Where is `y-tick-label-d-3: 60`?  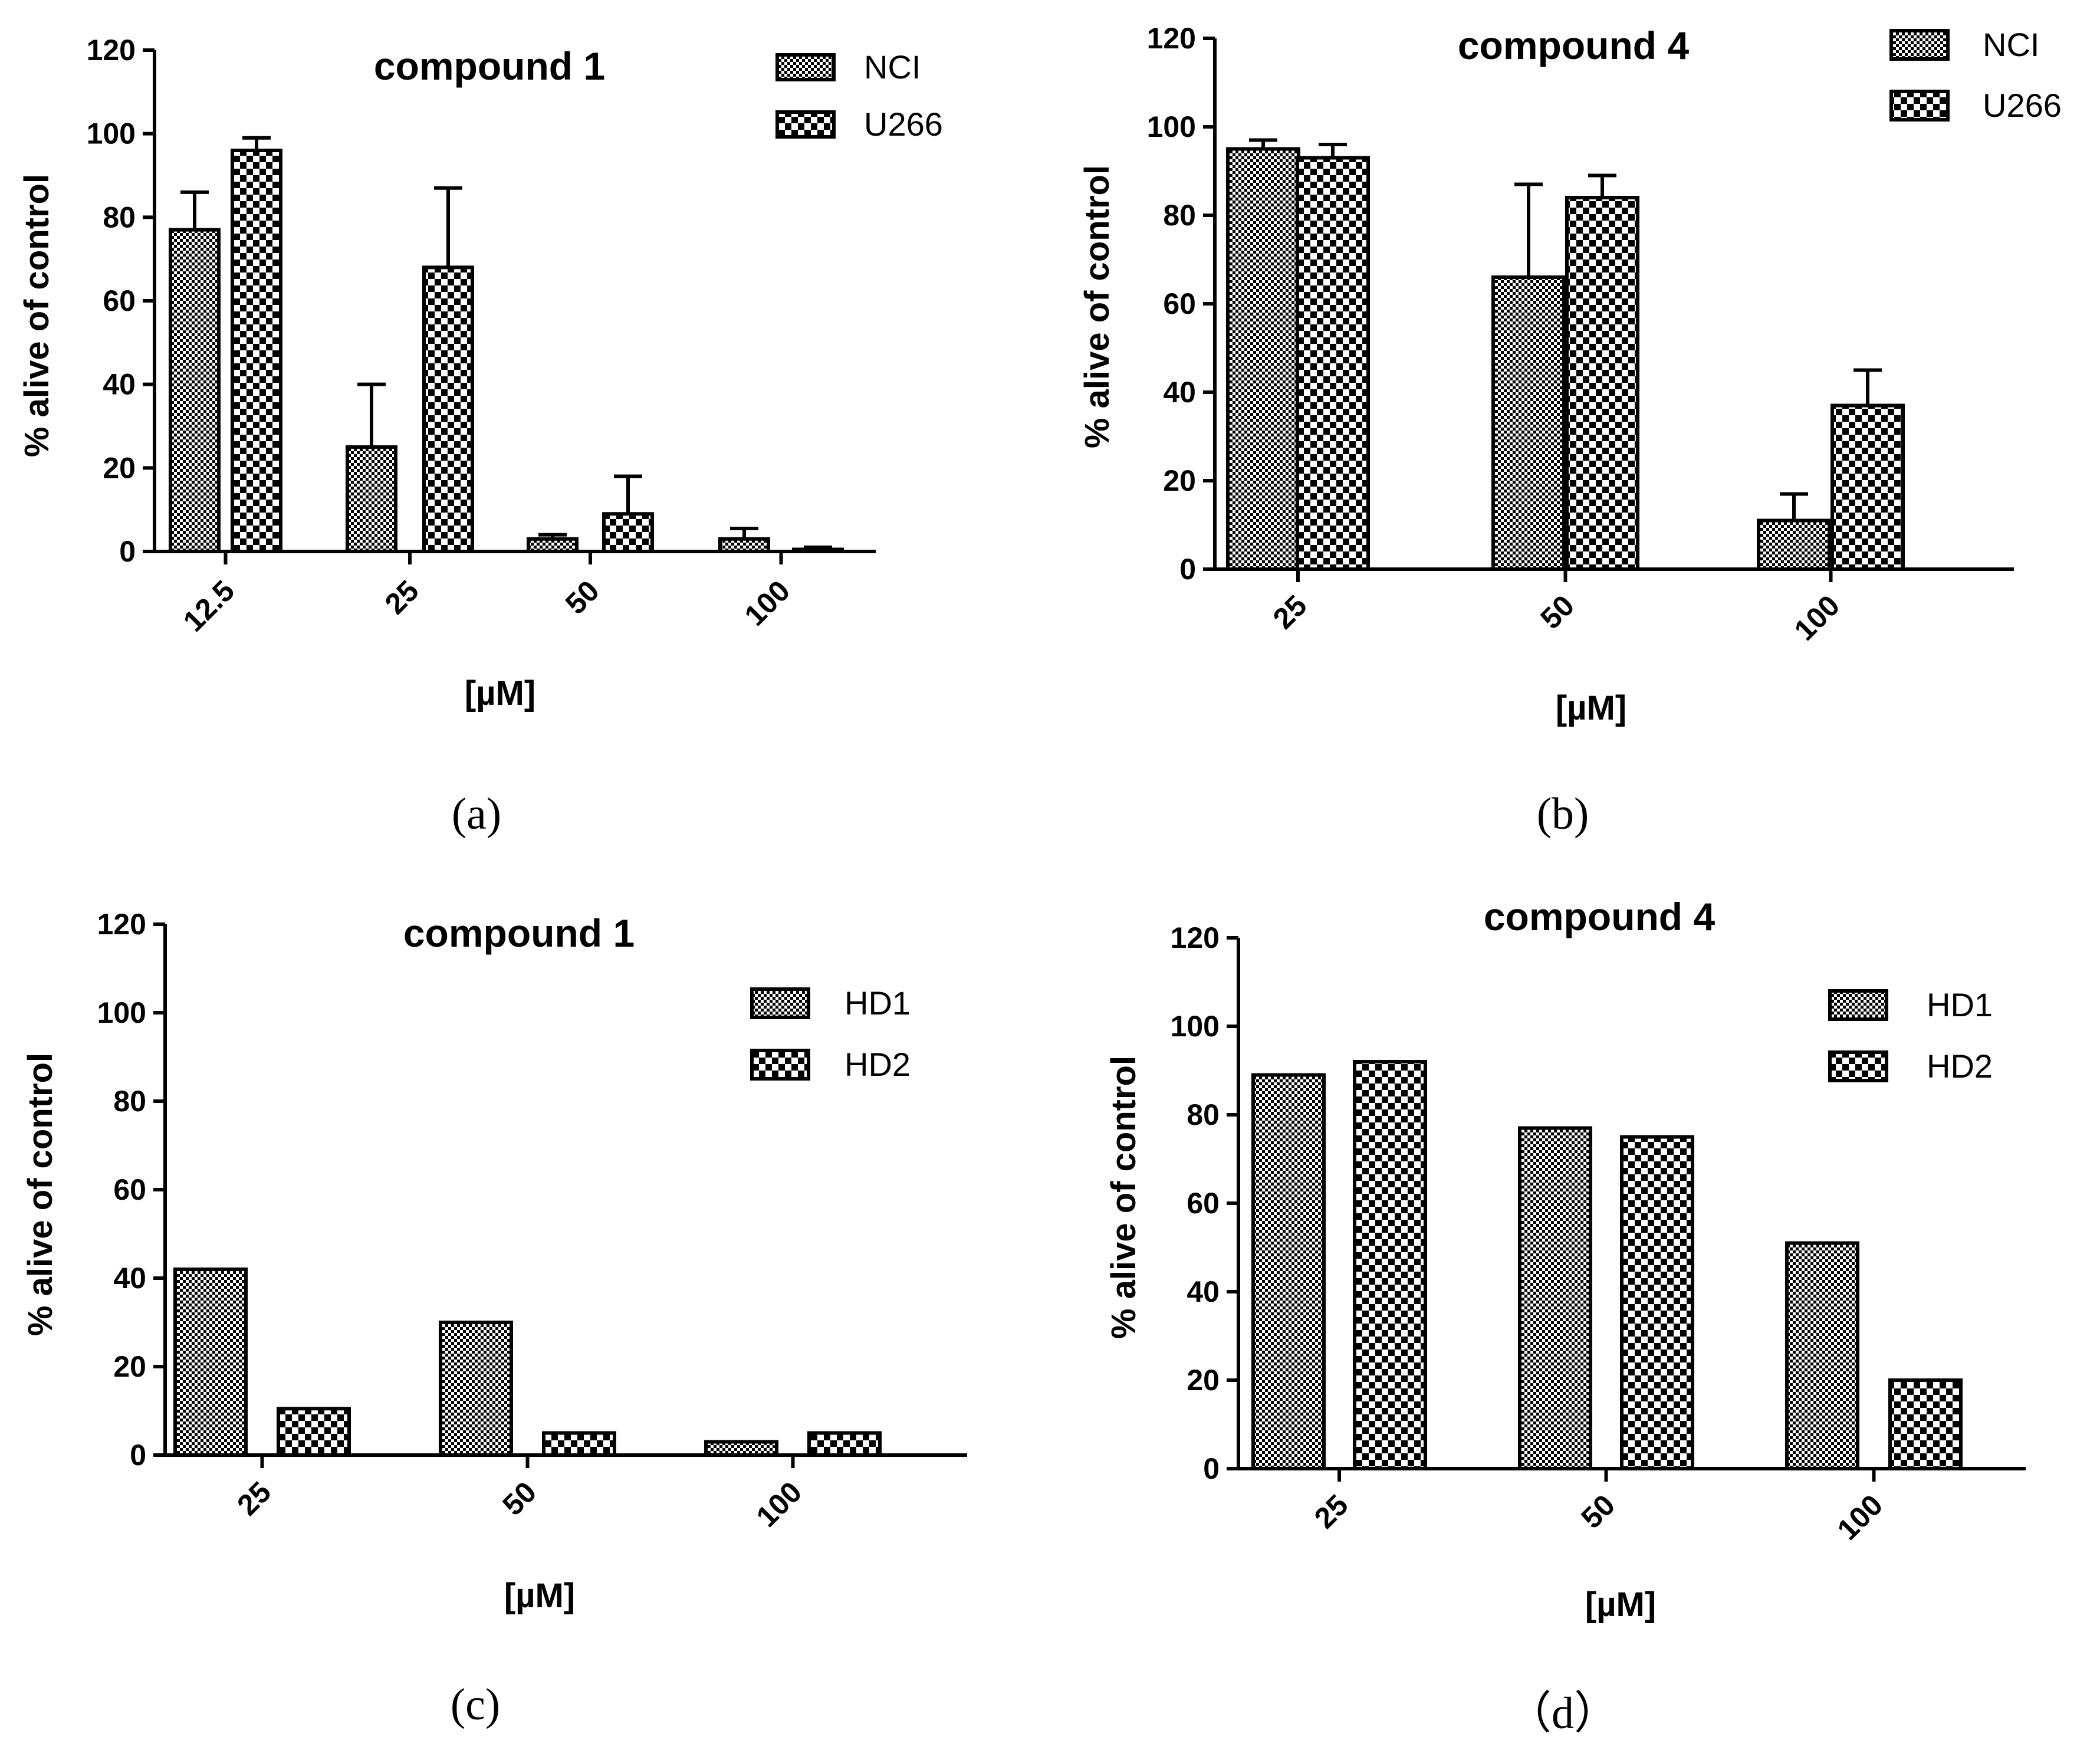
y-tick-label-d-3: 60 is located at coordinates (1203, 1203).